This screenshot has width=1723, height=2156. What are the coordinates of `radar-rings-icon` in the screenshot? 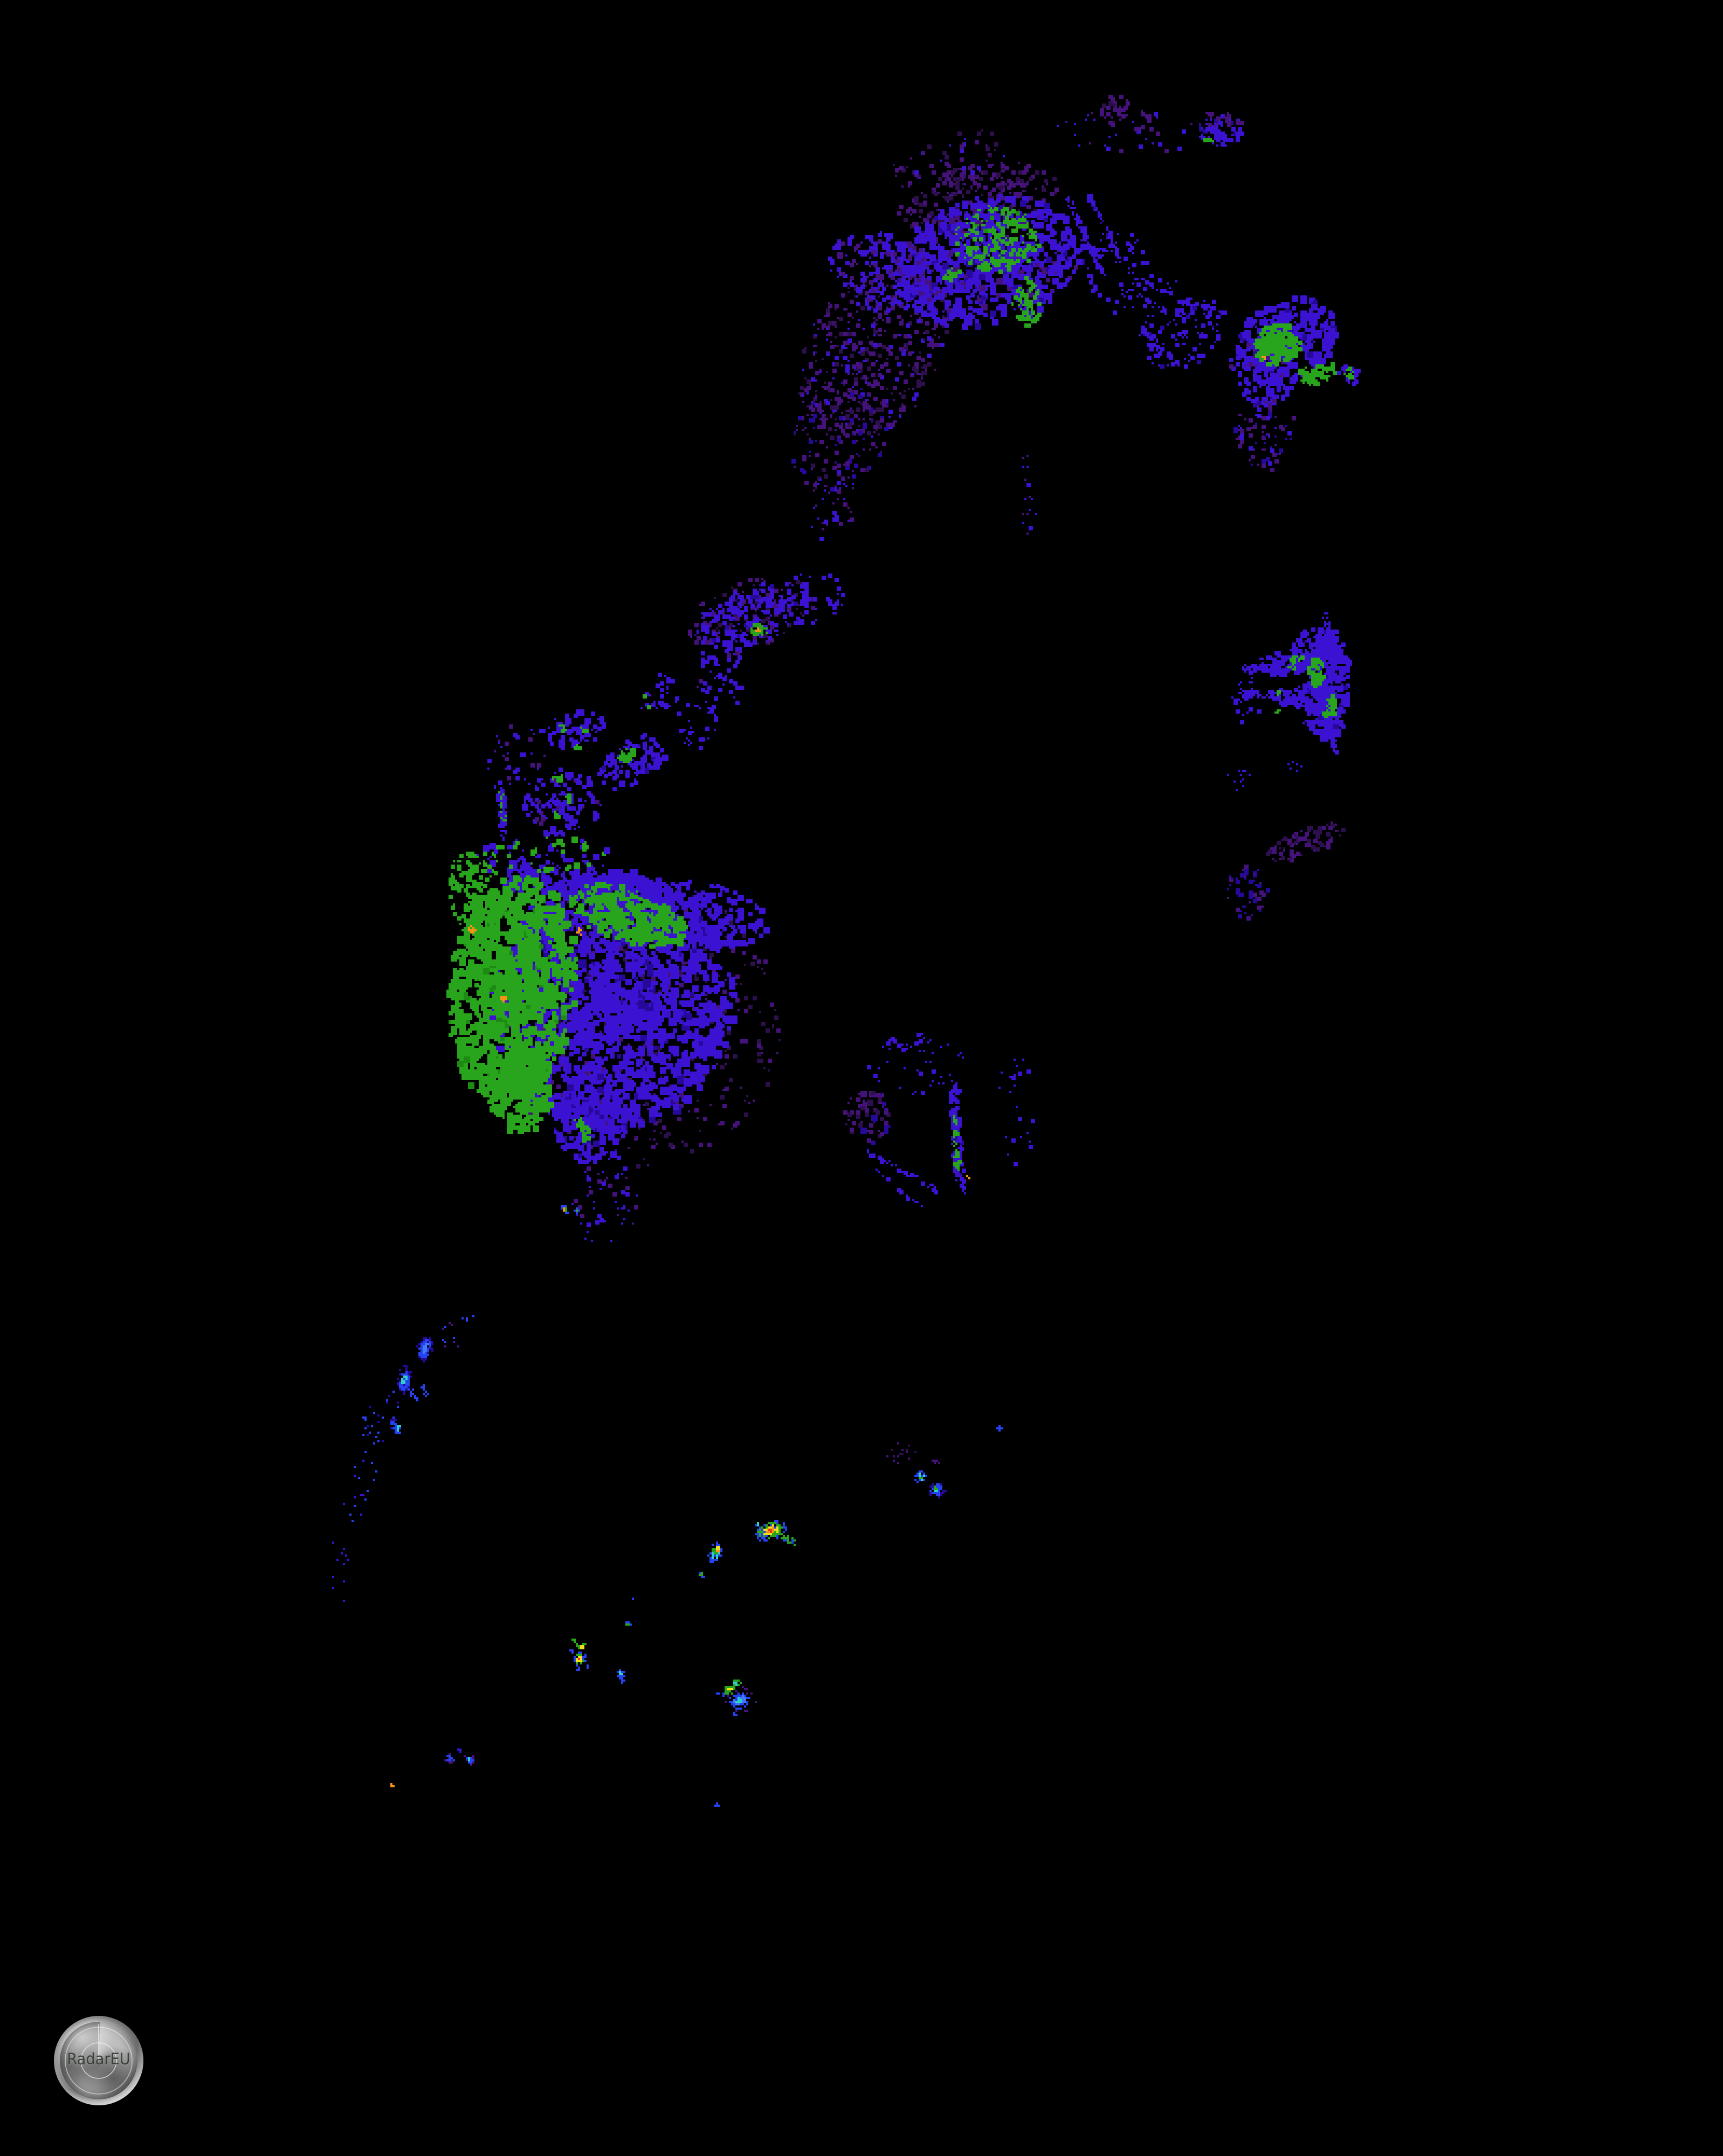 It's located at (99, 2059).